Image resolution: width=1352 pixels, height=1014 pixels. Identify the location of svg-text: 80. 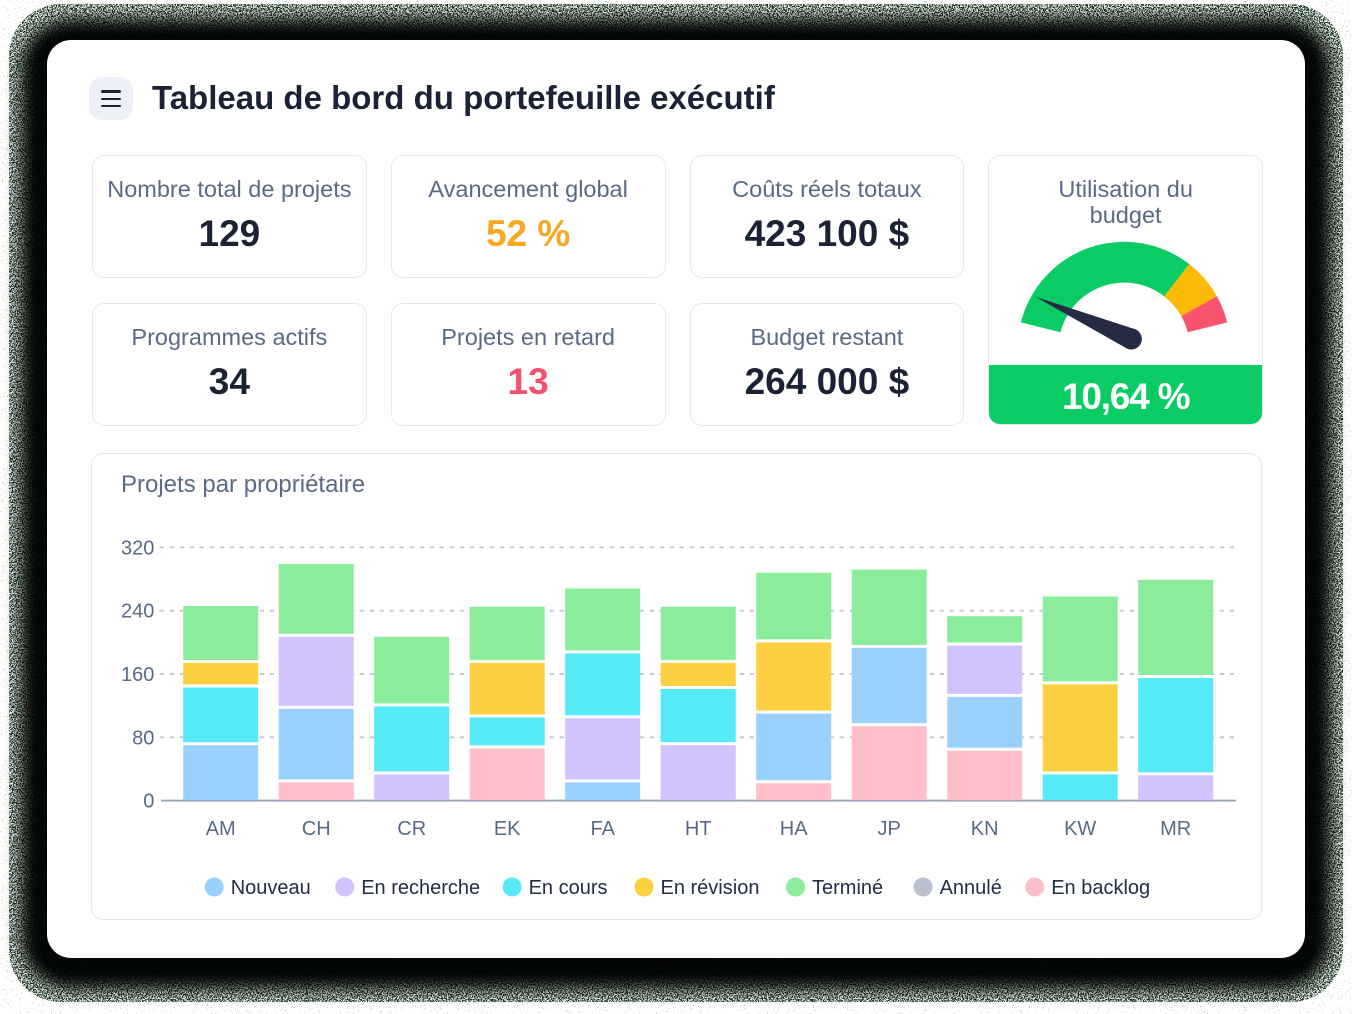
(143, 738).